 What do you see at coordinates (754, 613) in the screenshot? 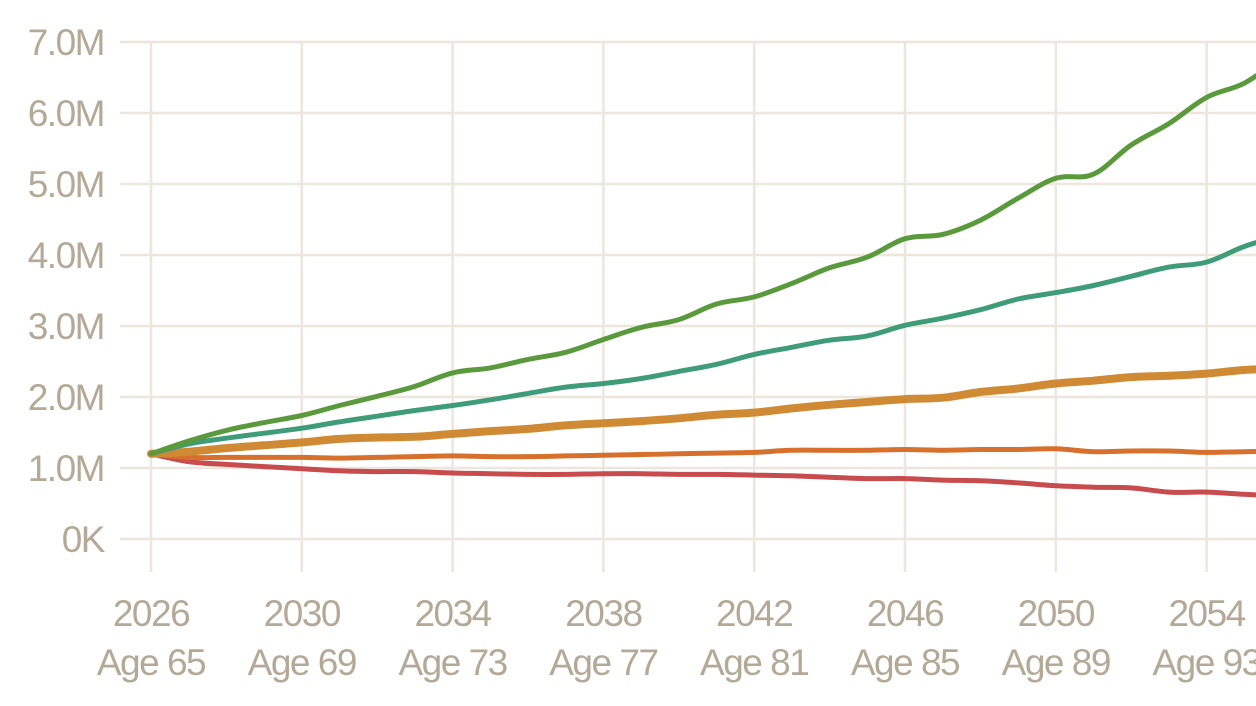
I see `x-tick-year-label-4: 2042` at bounding box center [754, 613].